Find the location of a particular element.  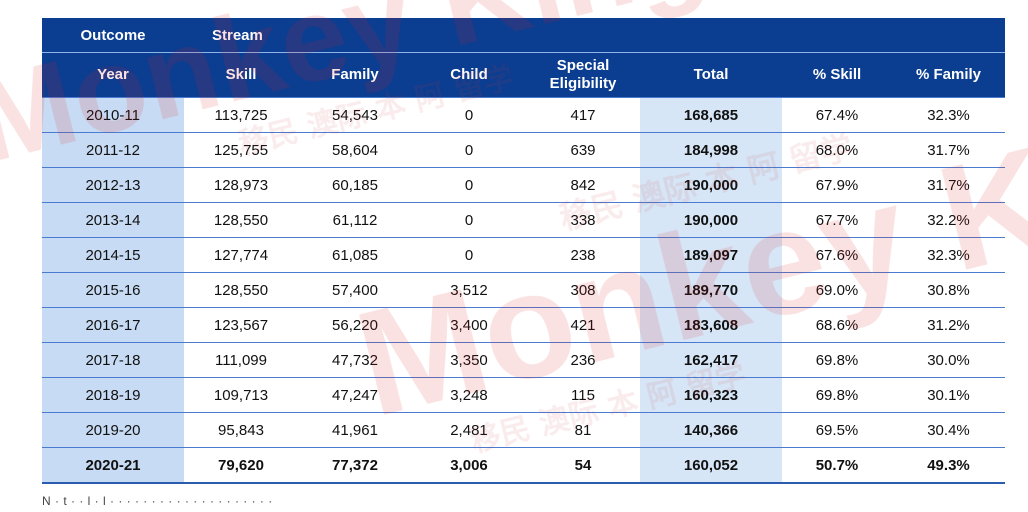

cell-family: 61,112 is located at coordinates (355, 220).